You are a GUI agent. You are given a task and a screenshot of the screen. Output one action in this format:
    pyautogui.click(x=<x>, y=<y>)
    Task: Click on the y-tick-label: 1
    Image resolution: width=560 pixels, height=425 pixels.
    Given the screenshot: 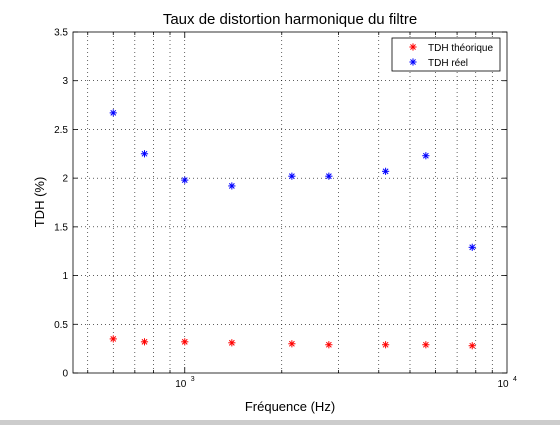 What is the action you would take?
    pyautogui.click(x=65, y=276)
    